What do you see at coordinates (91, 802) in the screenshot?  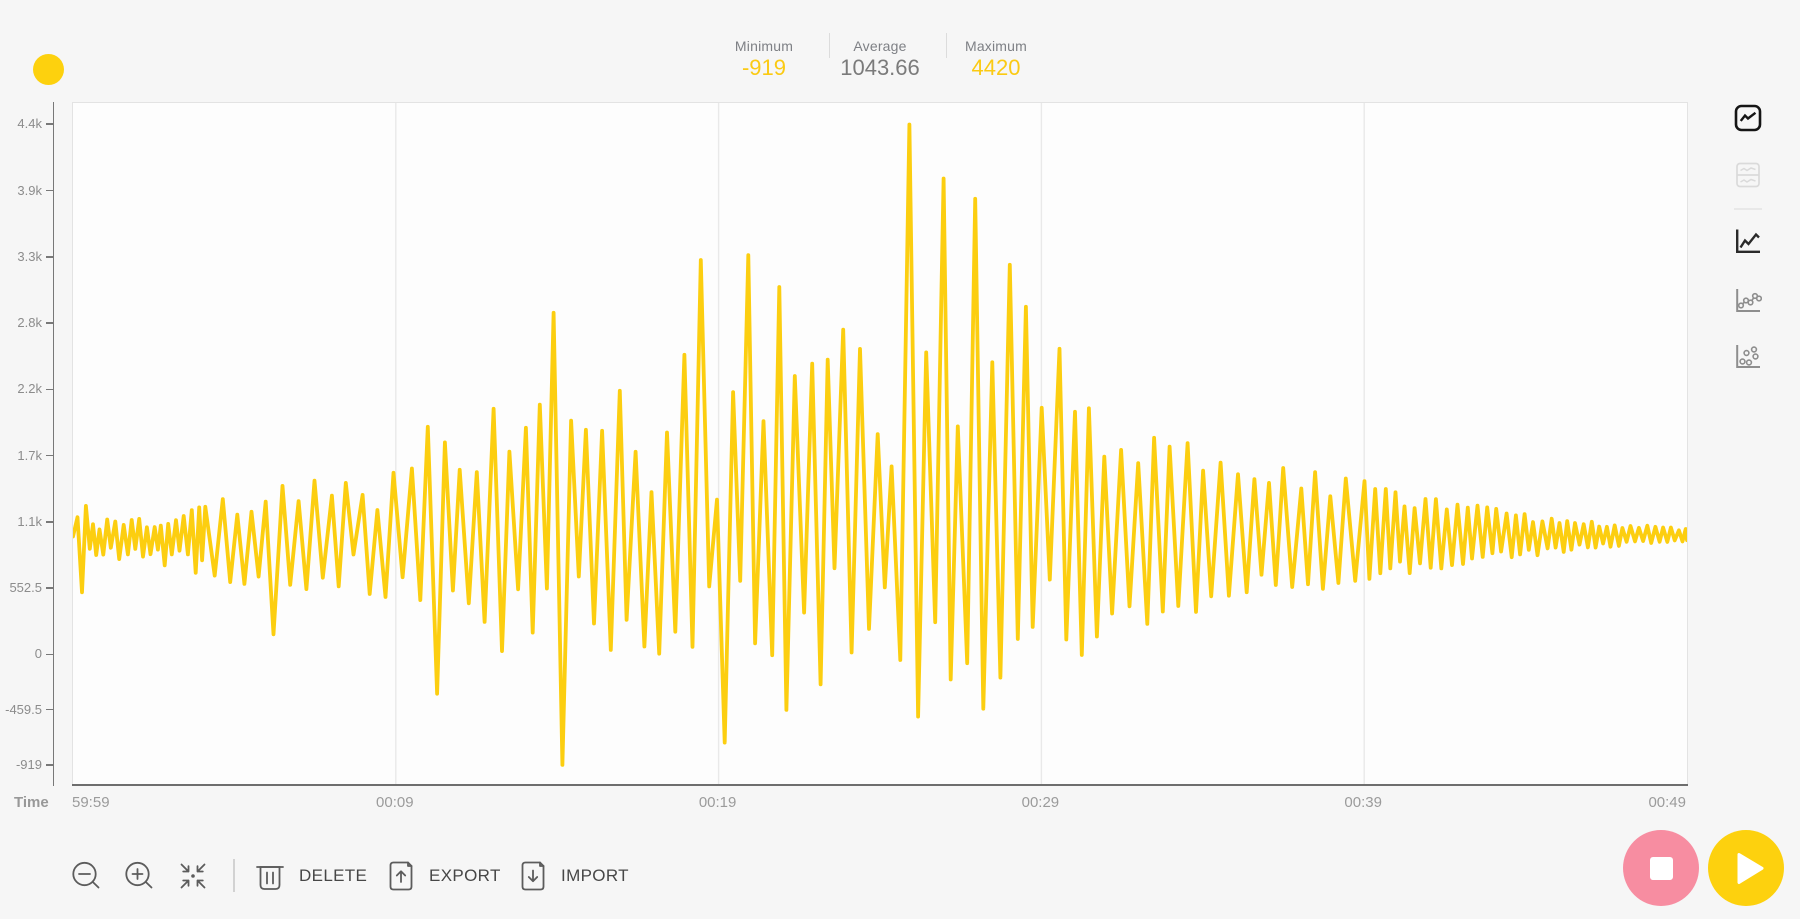 I see `x-tick-label: 59:59` at bounding box center [91, 802].